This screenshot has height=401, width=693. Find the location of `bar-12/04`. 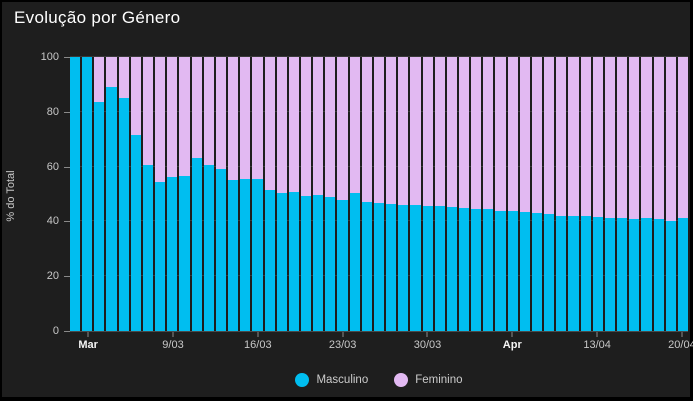

bar-12/04 is located at coordinates (585, 194).